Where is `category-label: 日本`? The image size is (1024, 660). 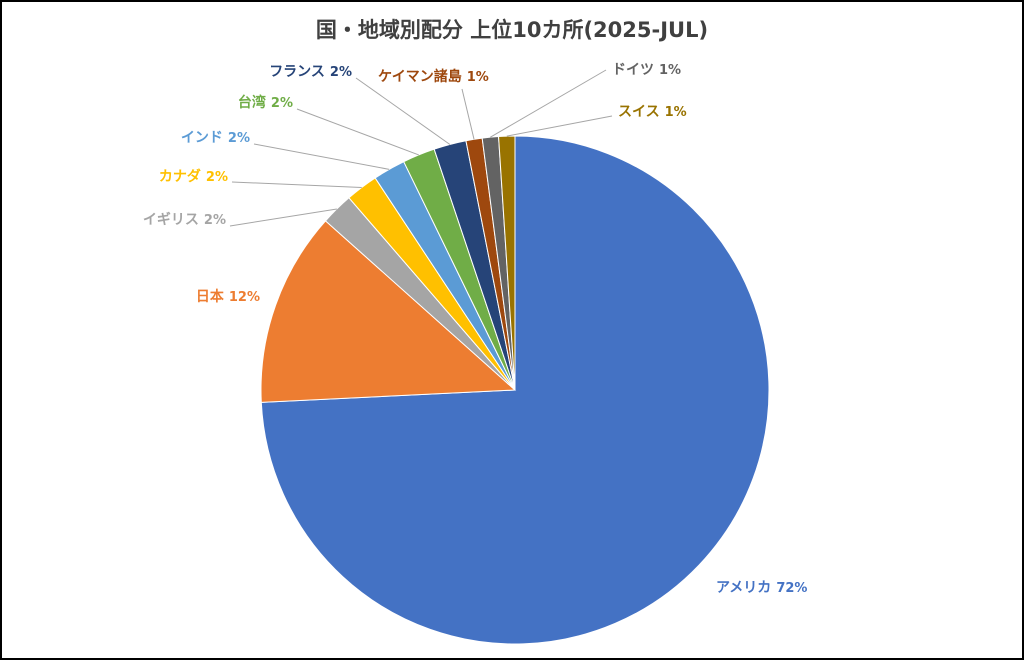
category-label: 日本 is located at coordinates (210, 296).